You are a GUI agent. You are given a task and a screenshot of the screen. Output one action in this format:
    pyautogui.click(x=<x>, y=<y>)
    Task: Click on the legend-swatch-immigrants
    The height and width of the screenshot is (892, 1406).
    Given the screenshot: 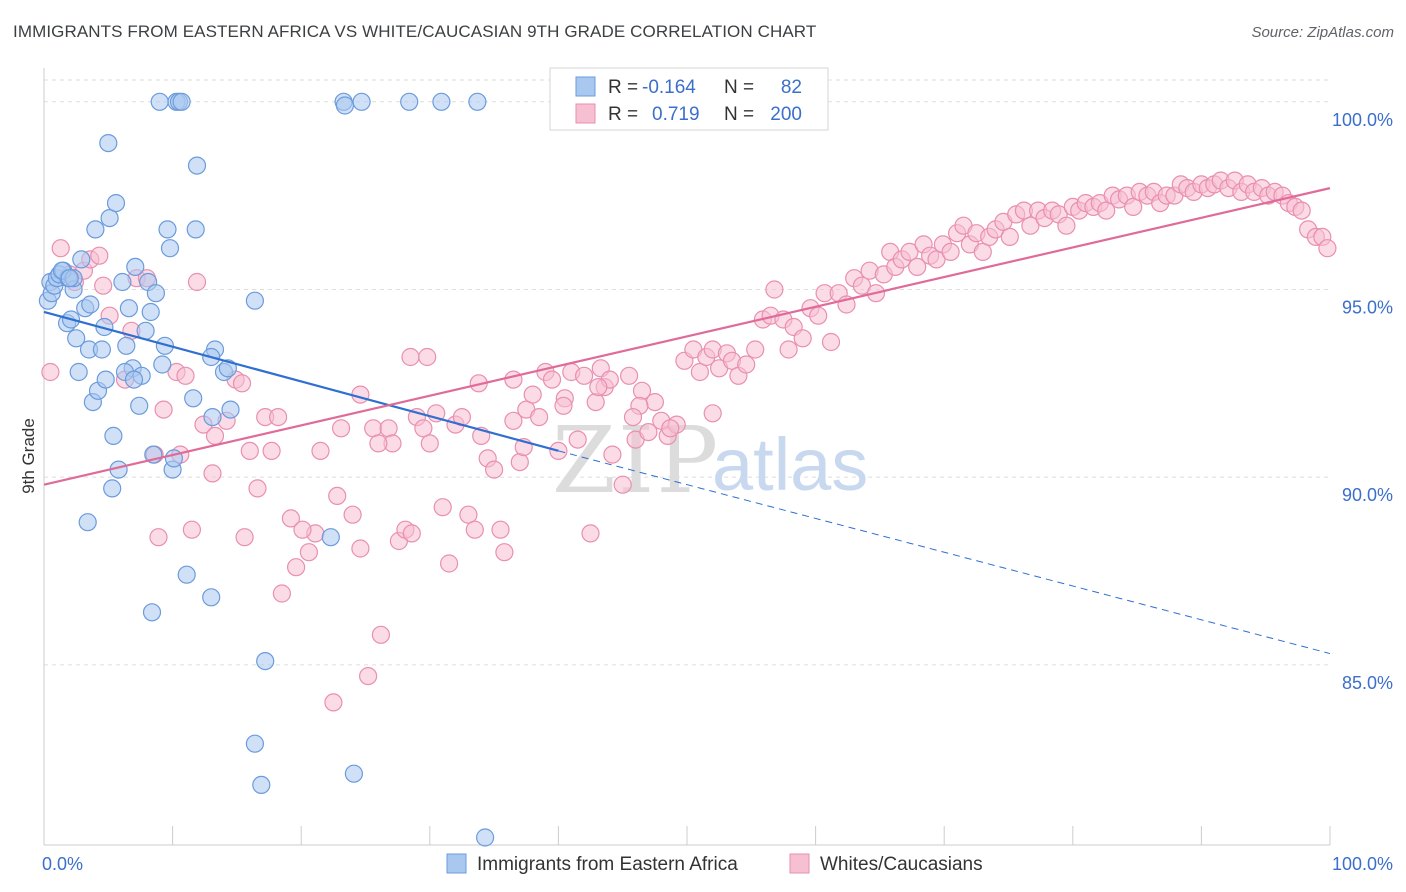 What is the action you would take?
    pyautogui.click(x=456, y=863)
    